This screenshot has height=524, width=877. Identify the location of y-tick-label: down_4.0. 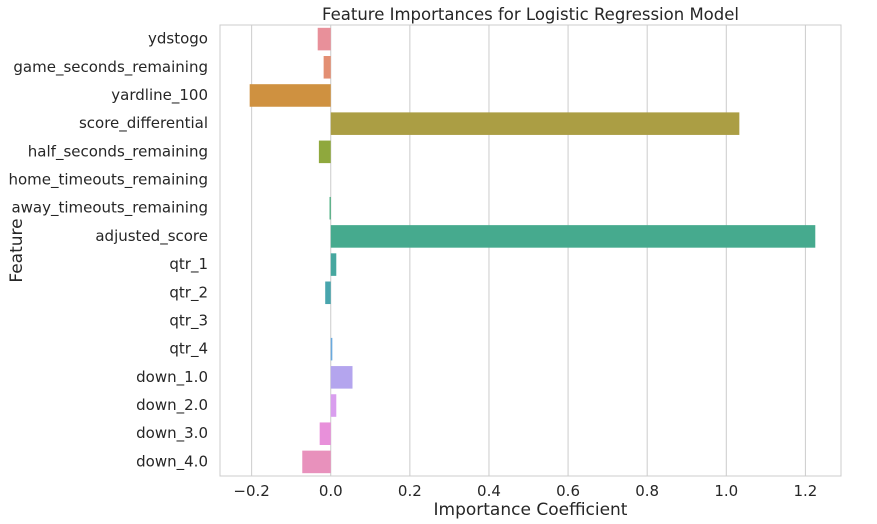
(172, 461).